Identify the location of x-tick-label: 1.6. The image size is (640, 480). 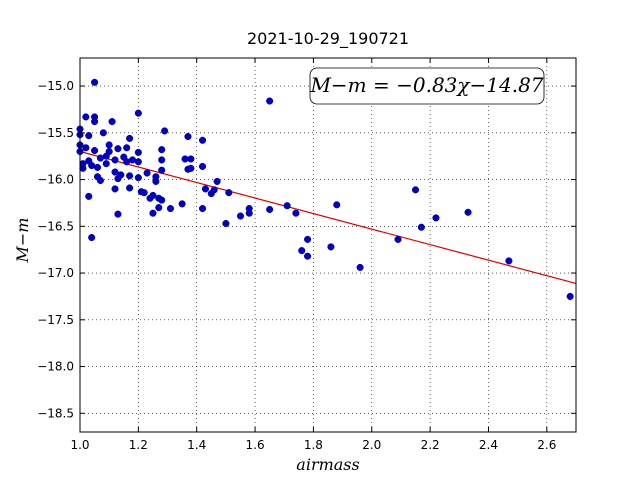
(255, 445).